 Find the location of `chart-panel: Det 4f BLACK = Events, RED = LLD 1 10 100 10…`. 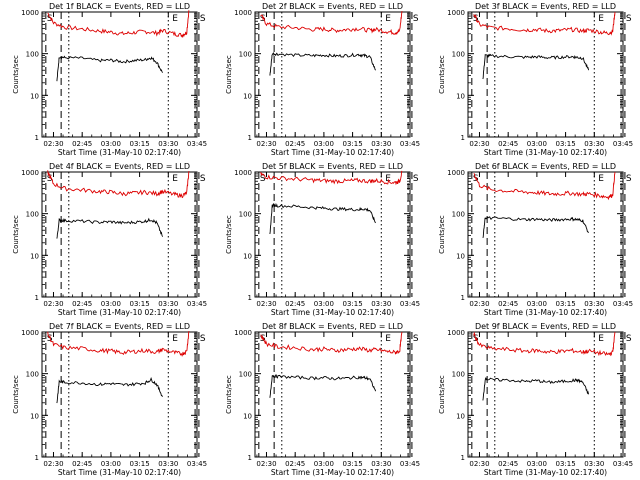

chart-panel: Det 4f BLACK = Events, RED = LLD 1 10 100 10… is located at coordinates (109, 239).